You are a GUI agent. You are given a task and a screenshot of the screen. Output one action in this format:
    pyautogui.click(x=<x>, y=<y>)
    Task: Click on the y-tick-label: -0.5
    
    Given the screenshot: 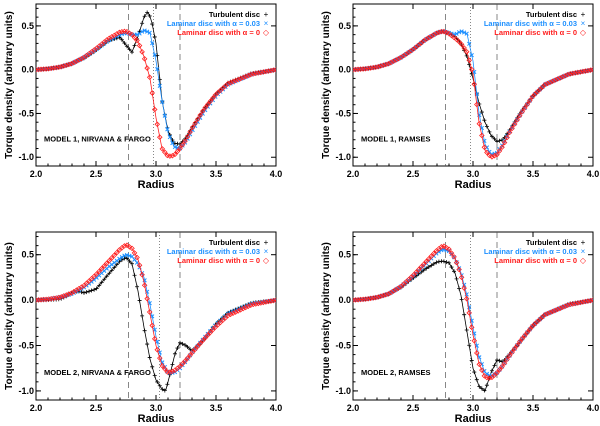 What is the action you would take?
    pyautogui.click(x=26, y=346)
    